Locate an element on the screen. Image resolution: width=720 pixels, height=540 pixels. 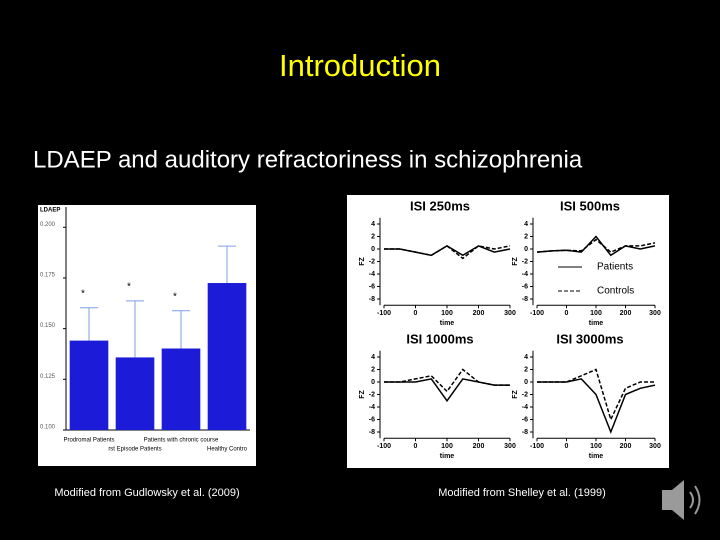
panel-title: ISI 500ms is located at coordinates (590, 205).